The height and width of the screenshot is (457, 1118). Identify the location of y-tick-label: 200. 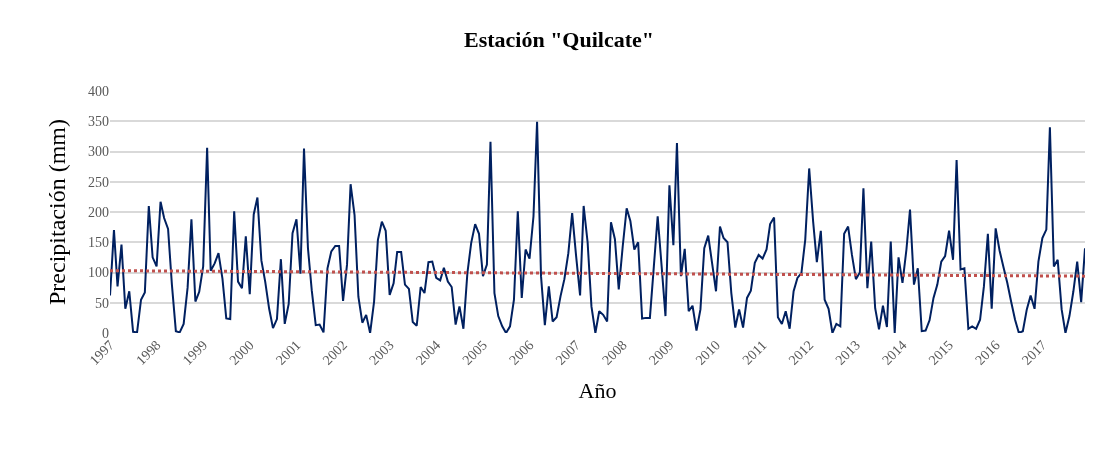
(98, 212).